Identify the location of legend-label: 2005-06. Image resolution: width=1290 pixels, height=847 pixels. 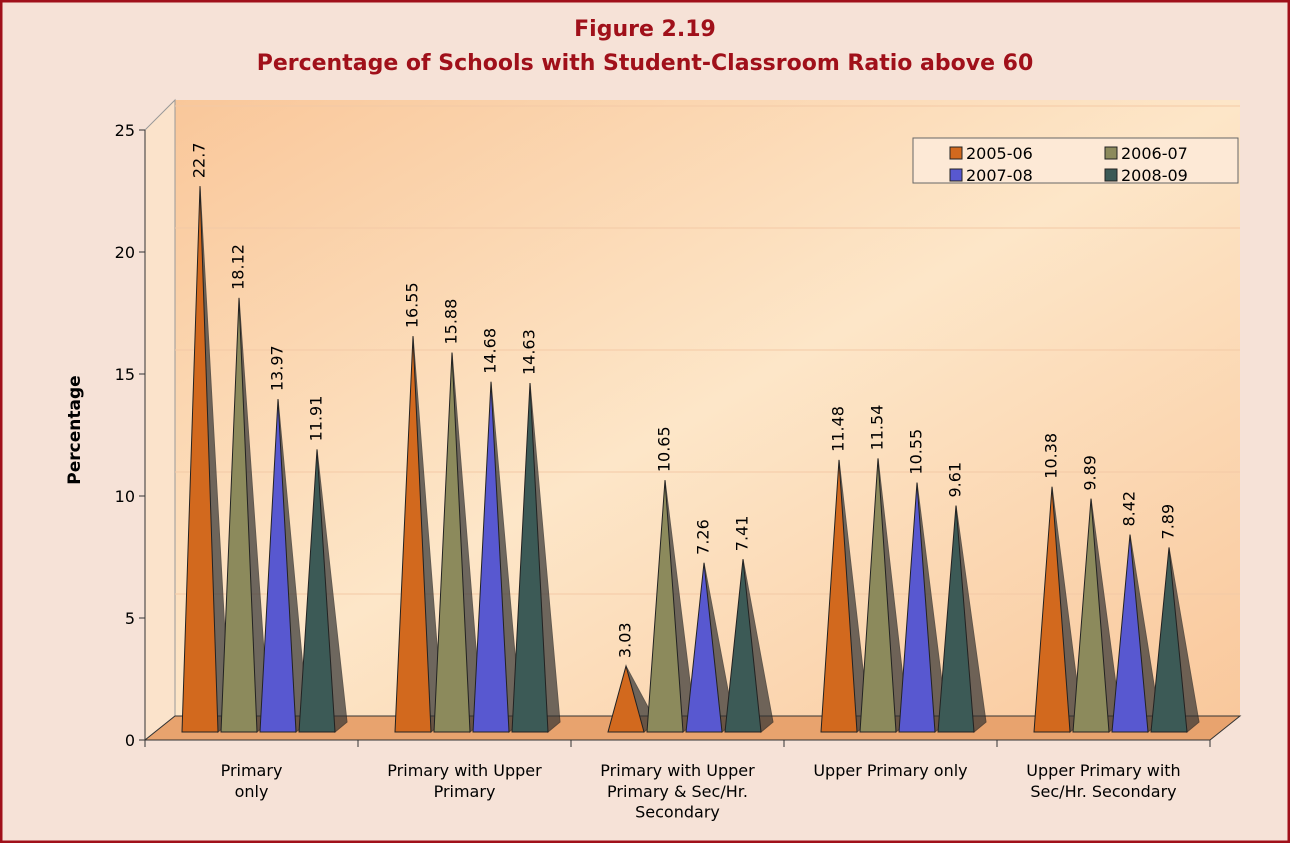
(999, 153).